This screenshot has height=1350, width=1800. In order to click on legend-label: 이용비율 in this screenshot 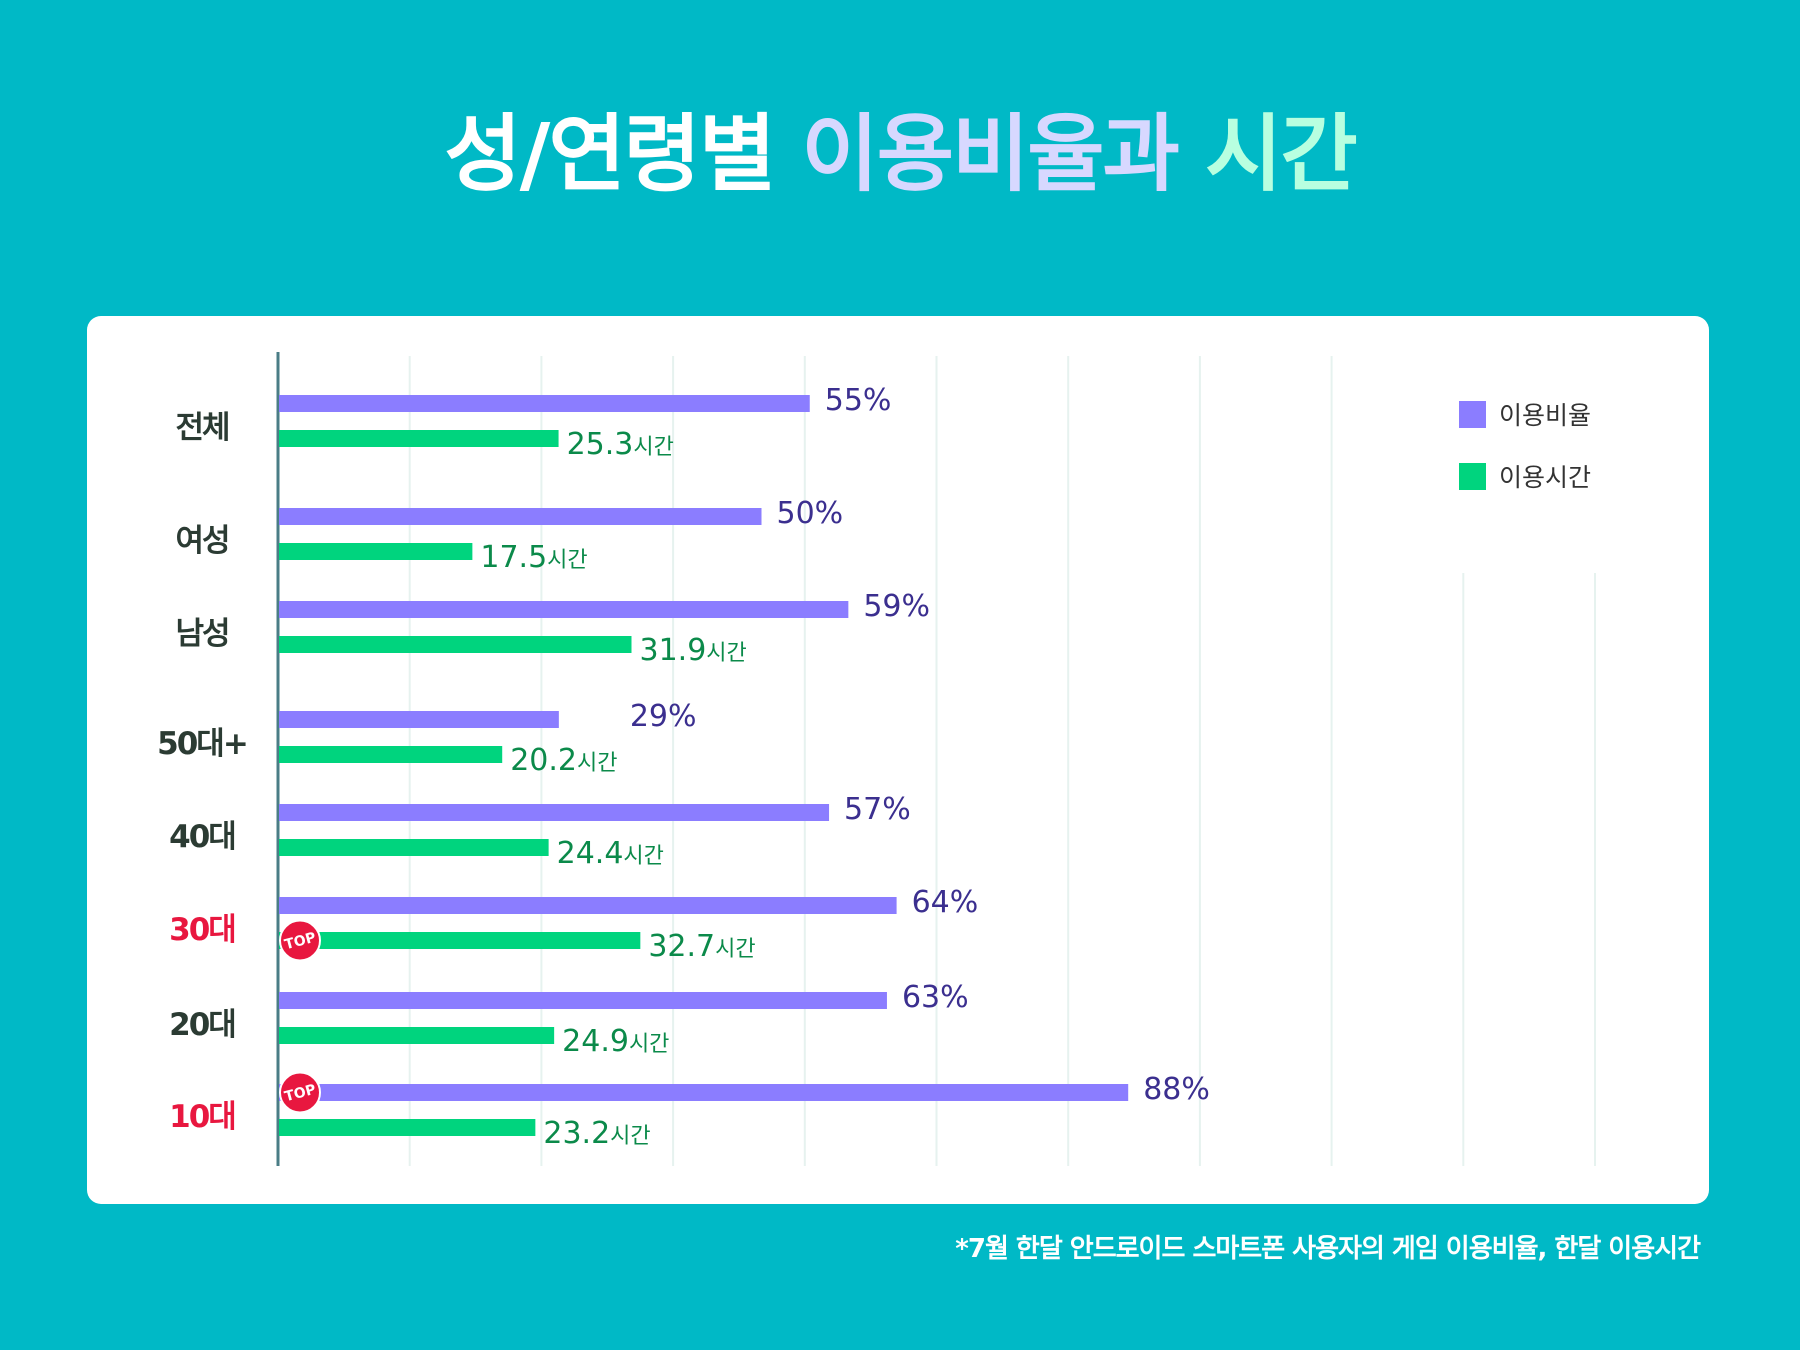, I will do `click(1545, 415)`.